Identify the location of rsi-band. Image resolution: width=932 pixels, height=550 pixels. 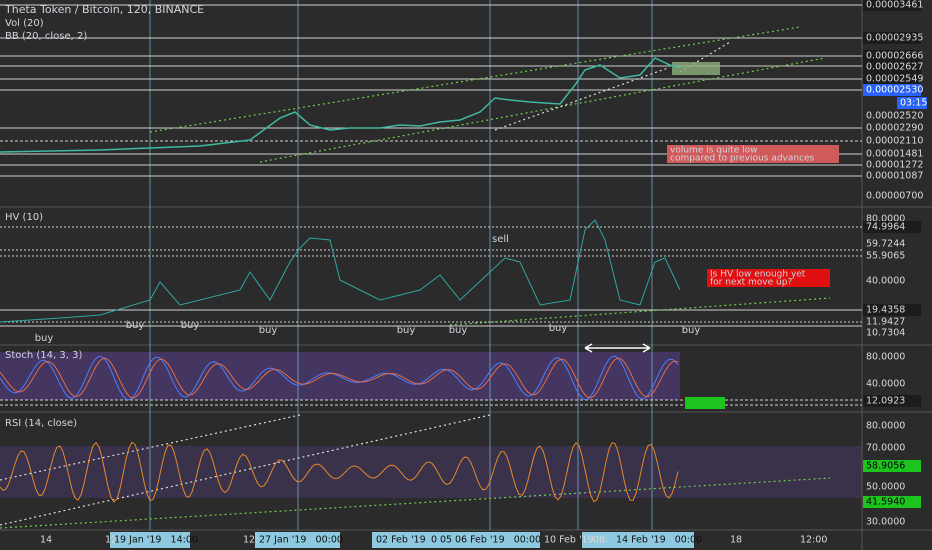
(431, 472).